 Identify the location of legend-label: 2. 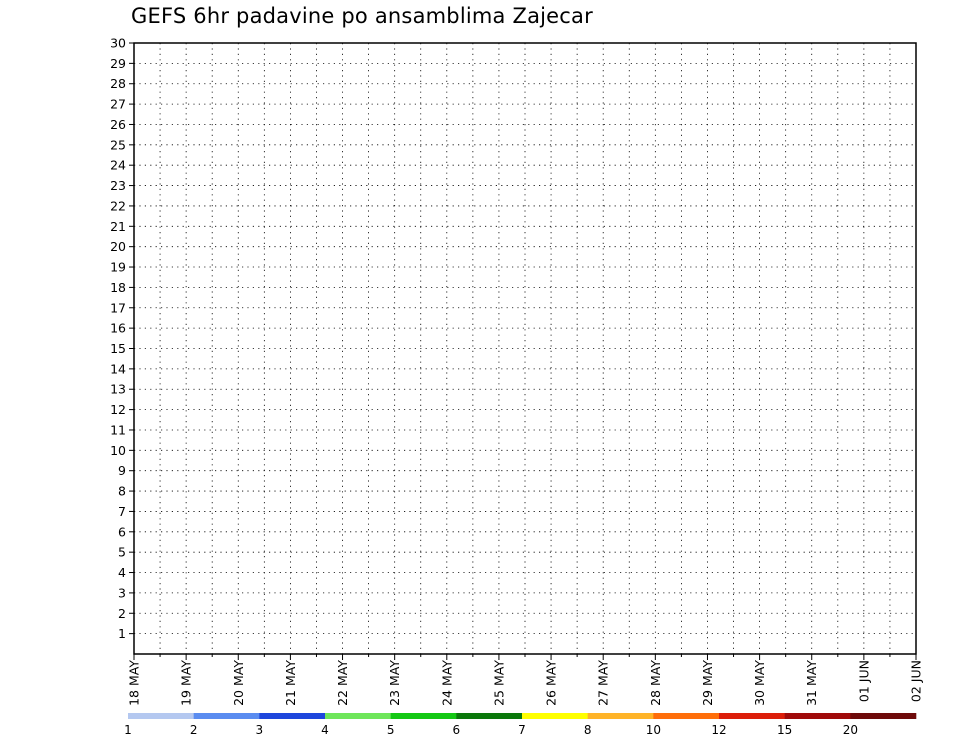
(194, 730).